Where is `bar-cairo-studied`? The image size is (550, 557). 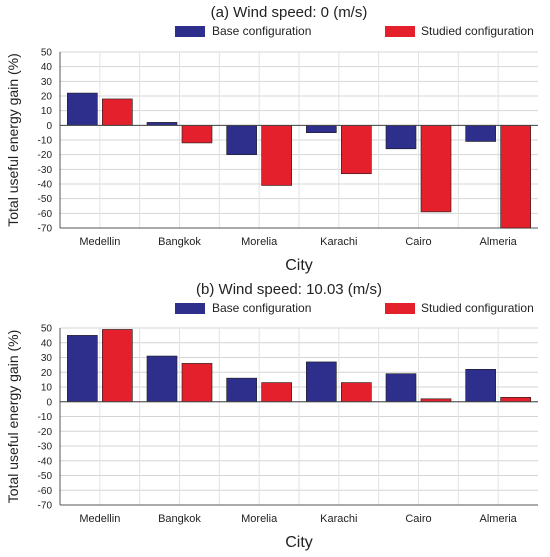 bar-cairo-studied is located at coordinates (436, 169).